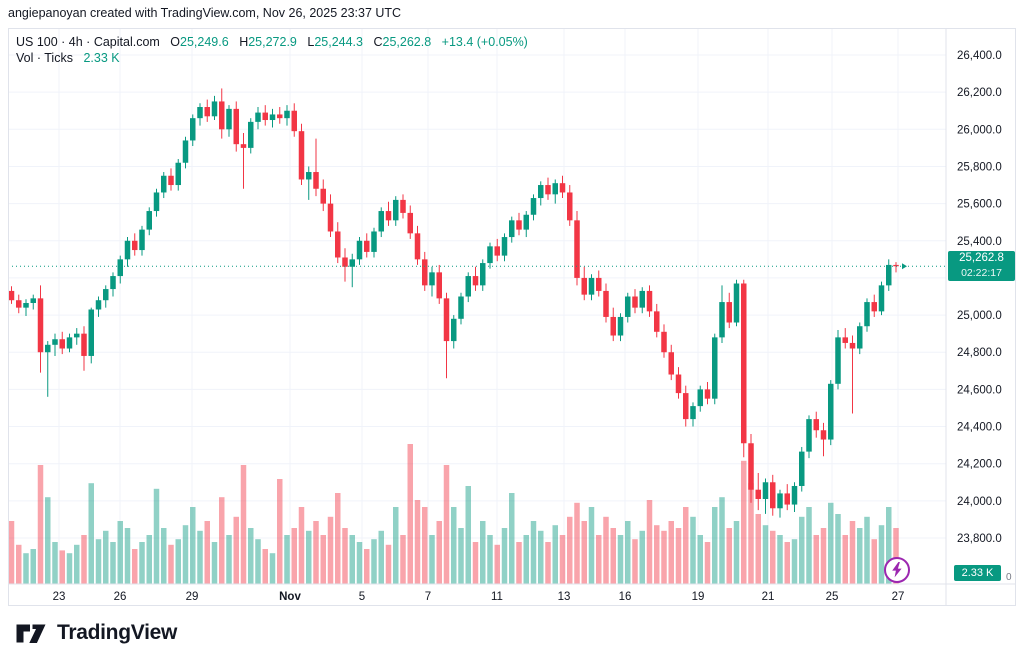 This screenshot has height=665, width=1024. What do you see at coordinates (192, 597) in the screenshot?
I see `time-axis-label: 29` at bounding box center [192, 597].